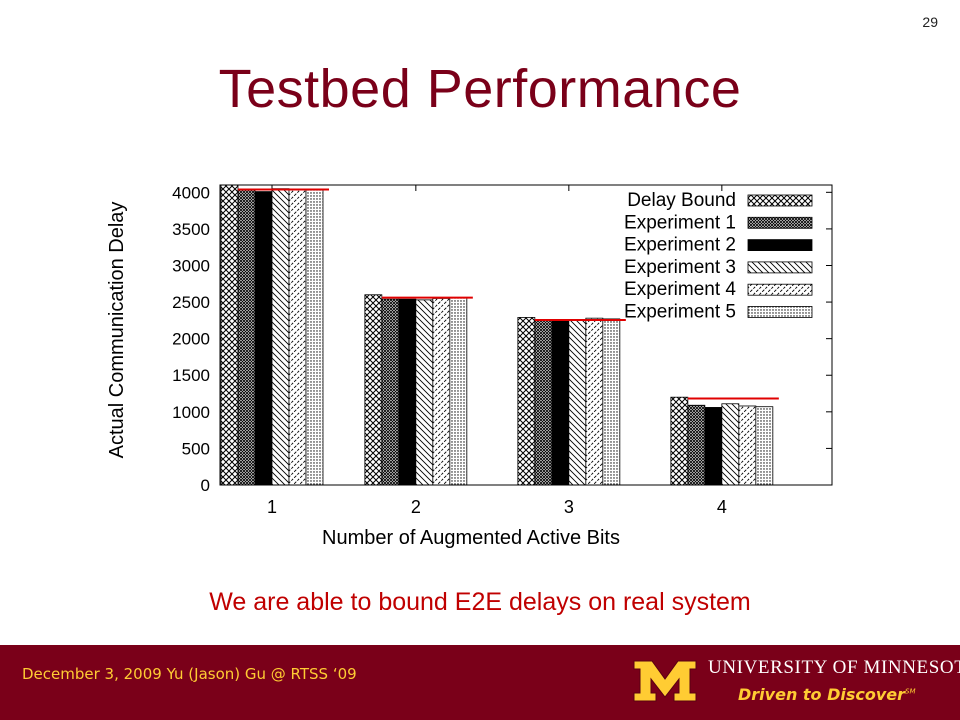  I want to click on legend-label: Experiment 3, so click(680, 267).